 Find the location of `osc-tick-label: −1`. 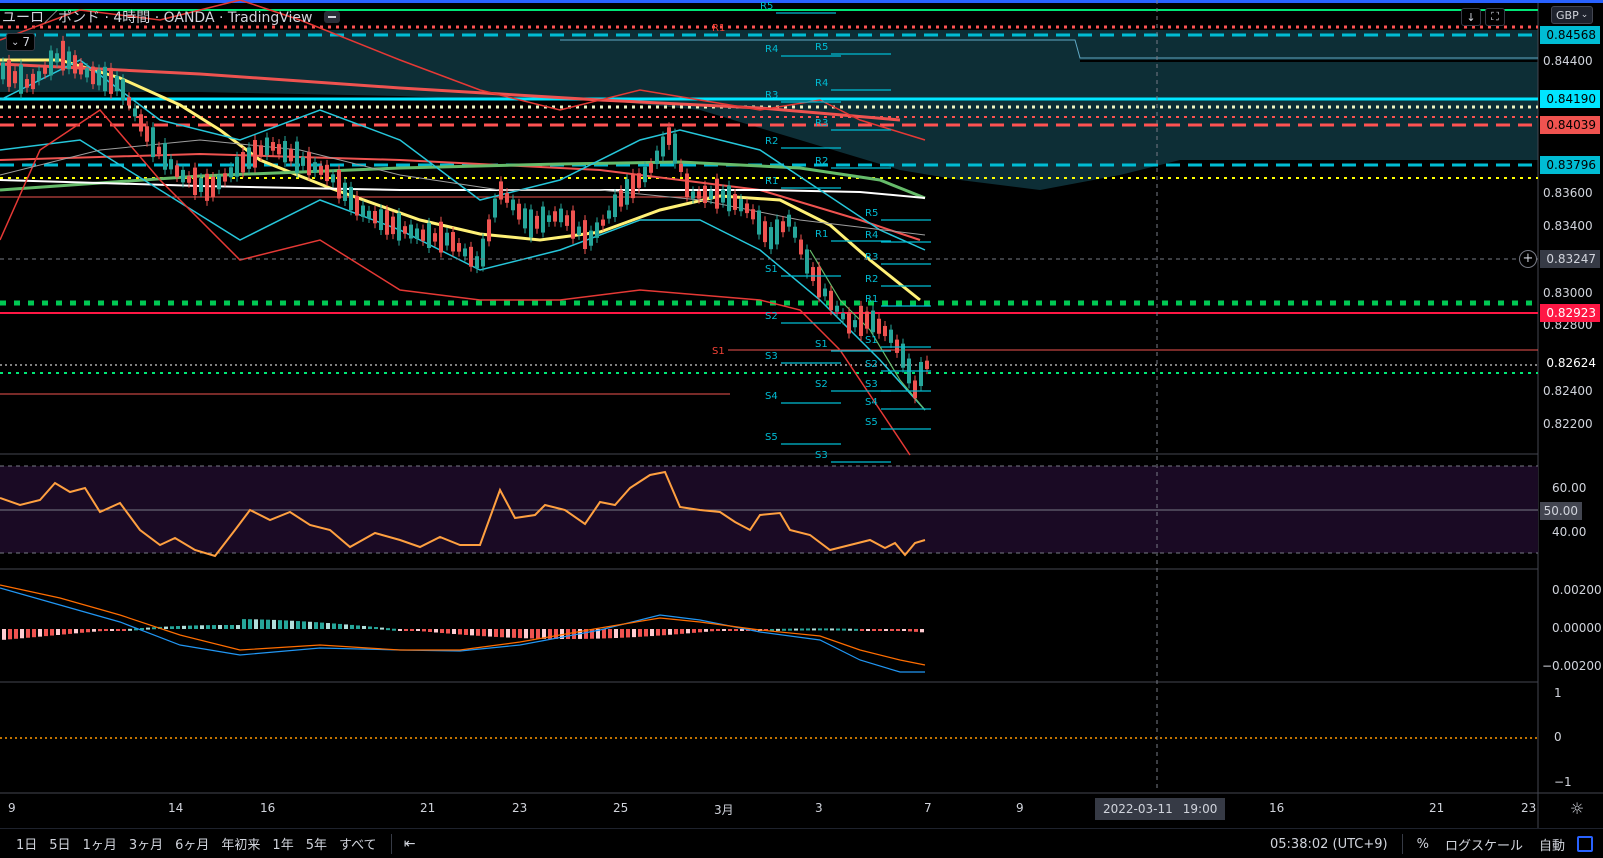

osc-tick-label: −1 is located at coordinates (1563, 782).